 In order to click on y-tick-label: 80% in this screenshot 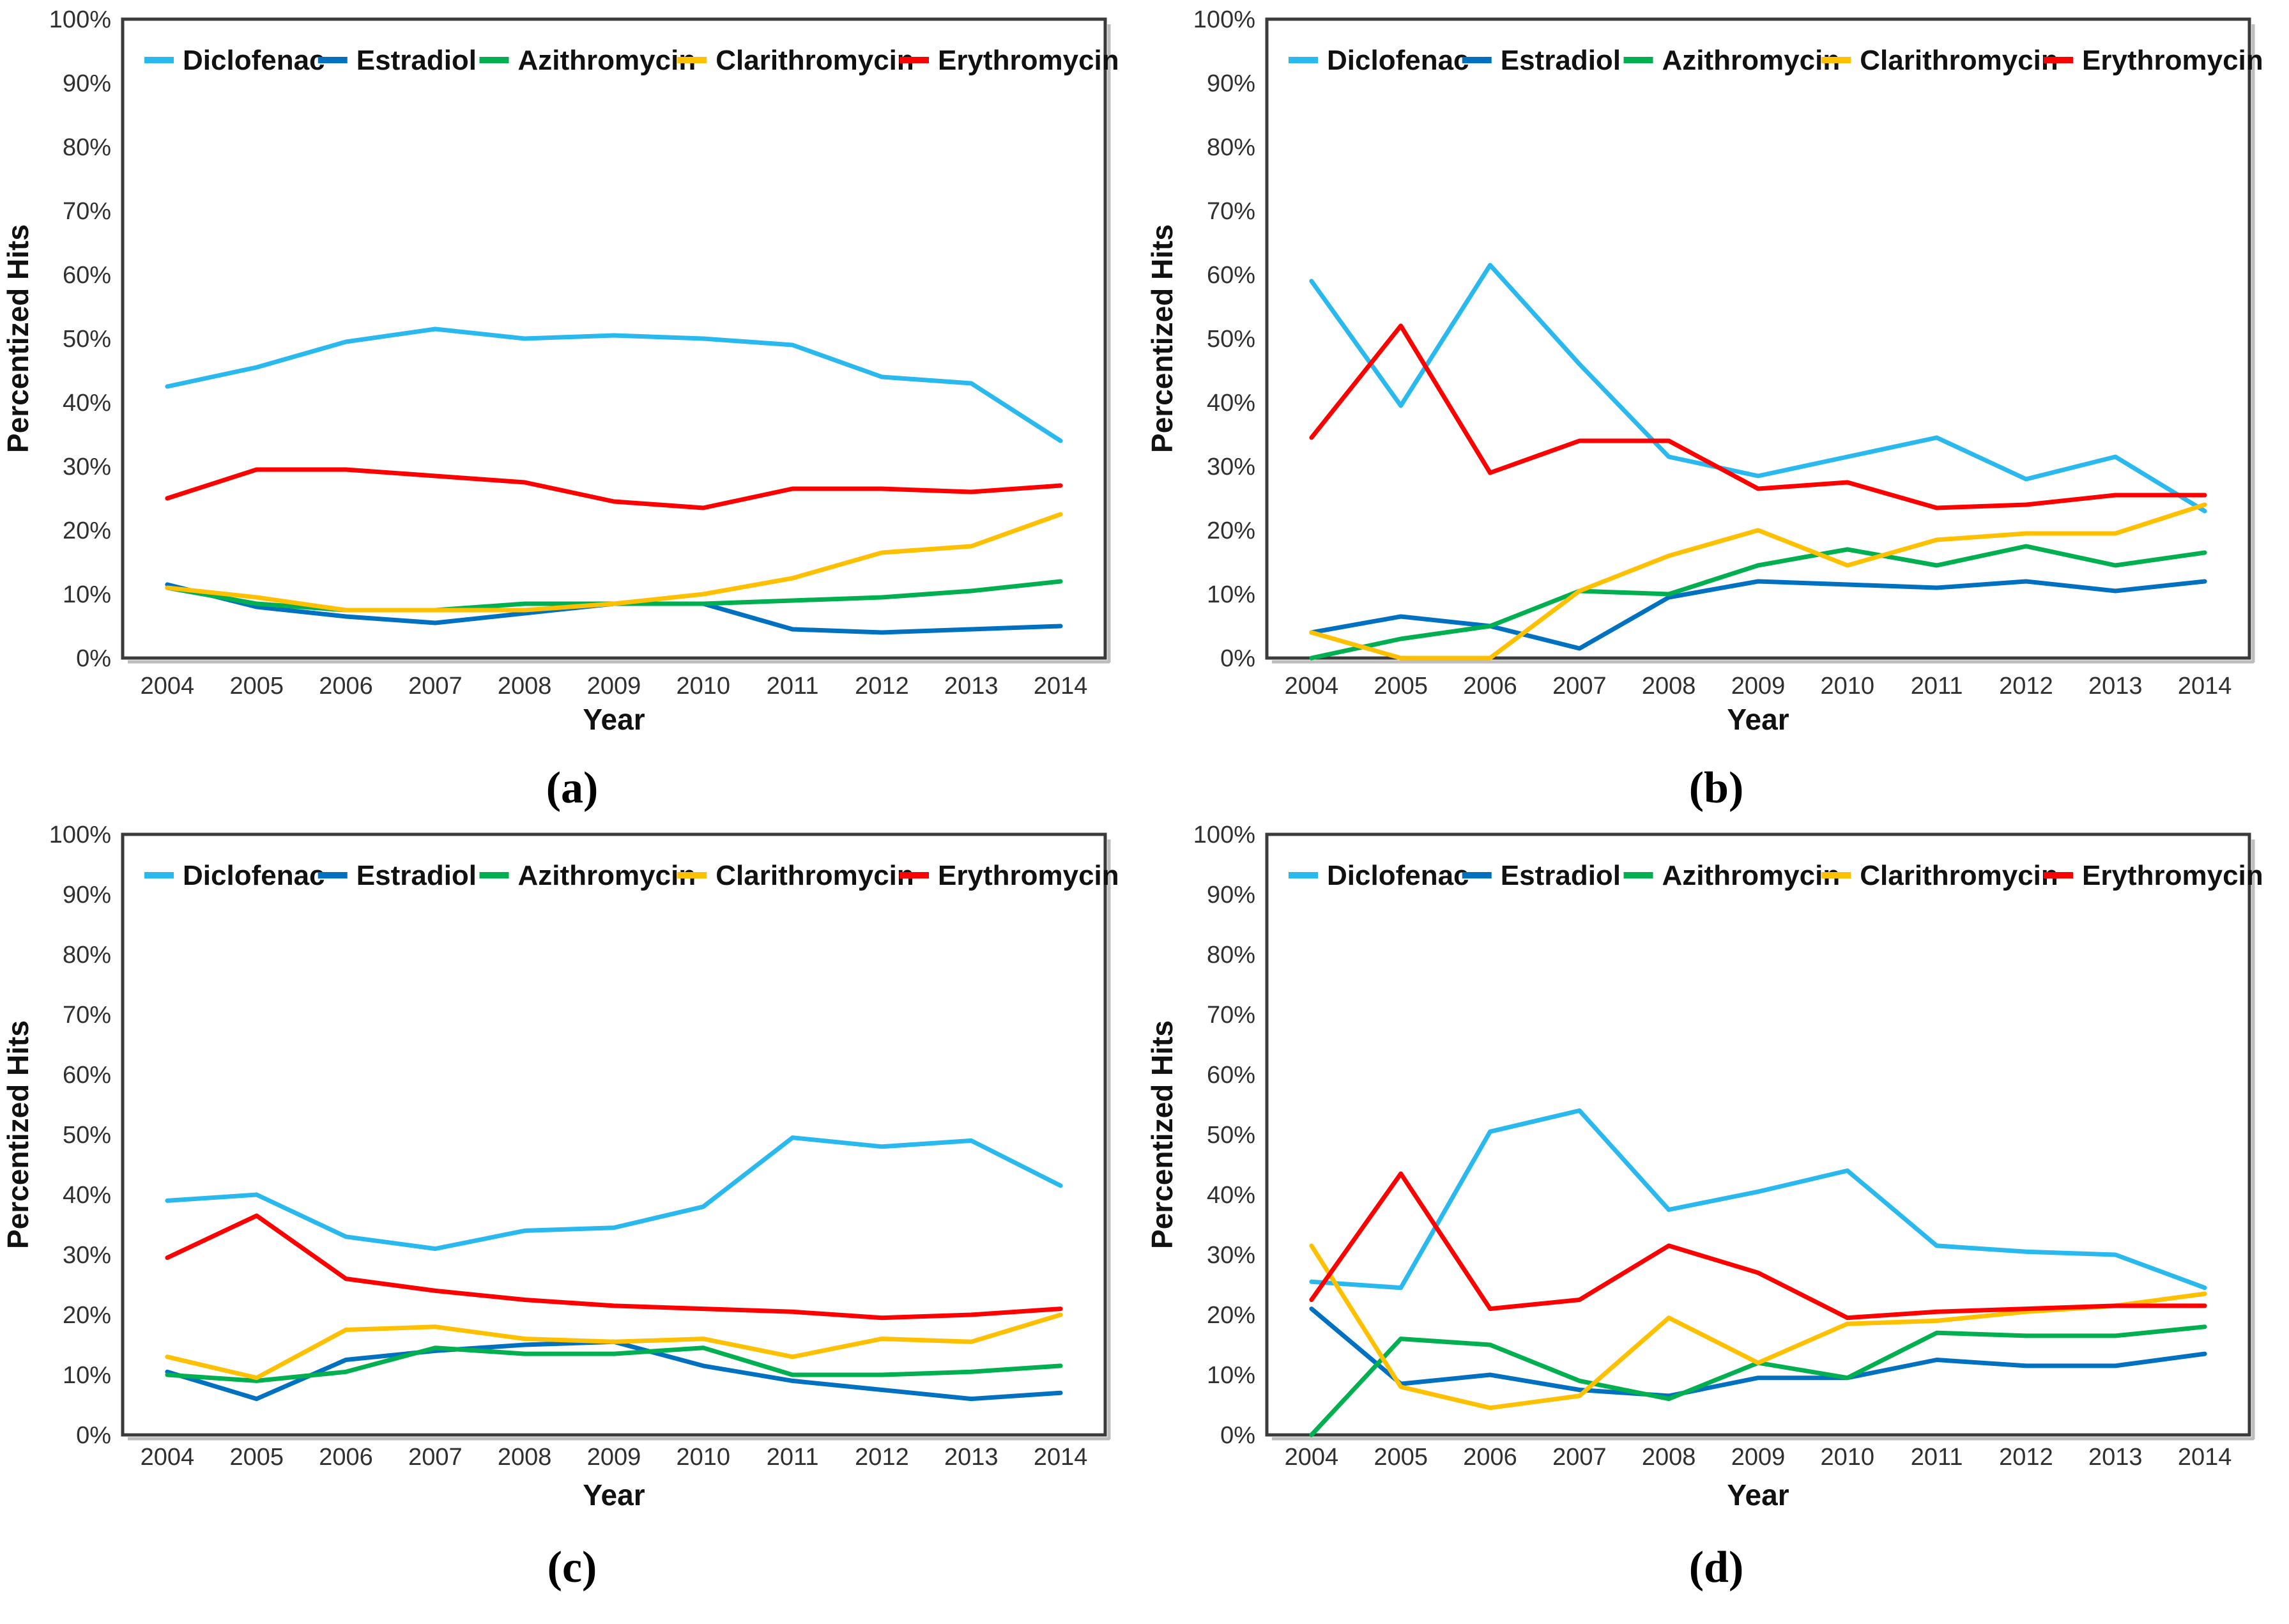, I will do `click(87, 956)`.